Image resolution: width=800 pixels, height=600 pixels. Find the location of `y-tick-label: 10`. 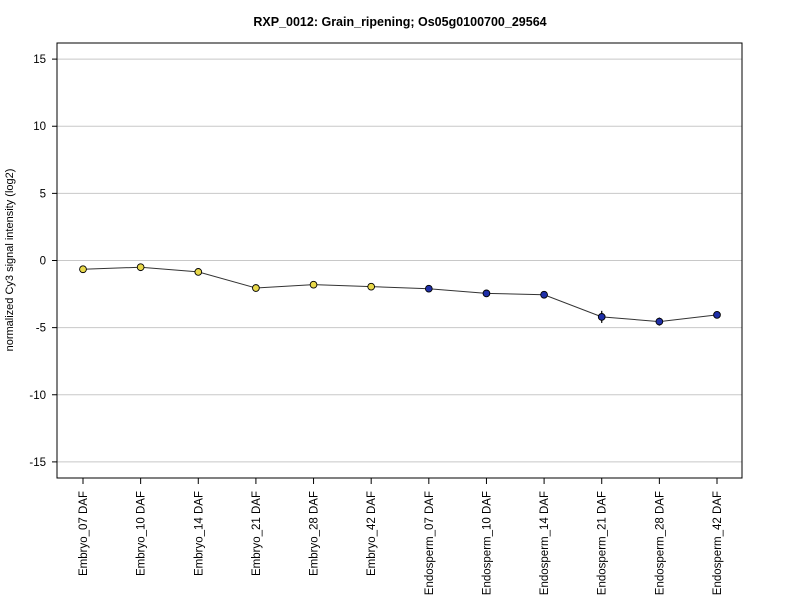

y-tick-label: 10 is located at coordinates (39, 127).